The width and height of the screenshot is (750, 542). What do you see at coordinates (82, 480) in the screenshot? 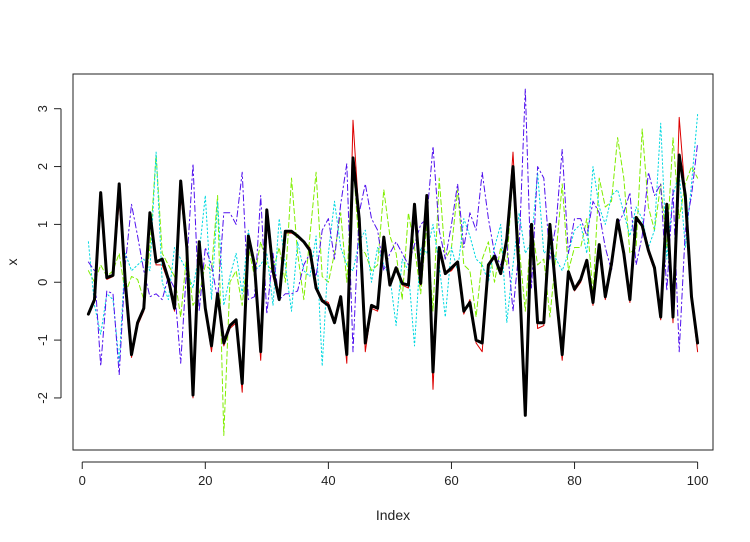
I see `x-tick-label: 0` at bounding box center [82, 480].